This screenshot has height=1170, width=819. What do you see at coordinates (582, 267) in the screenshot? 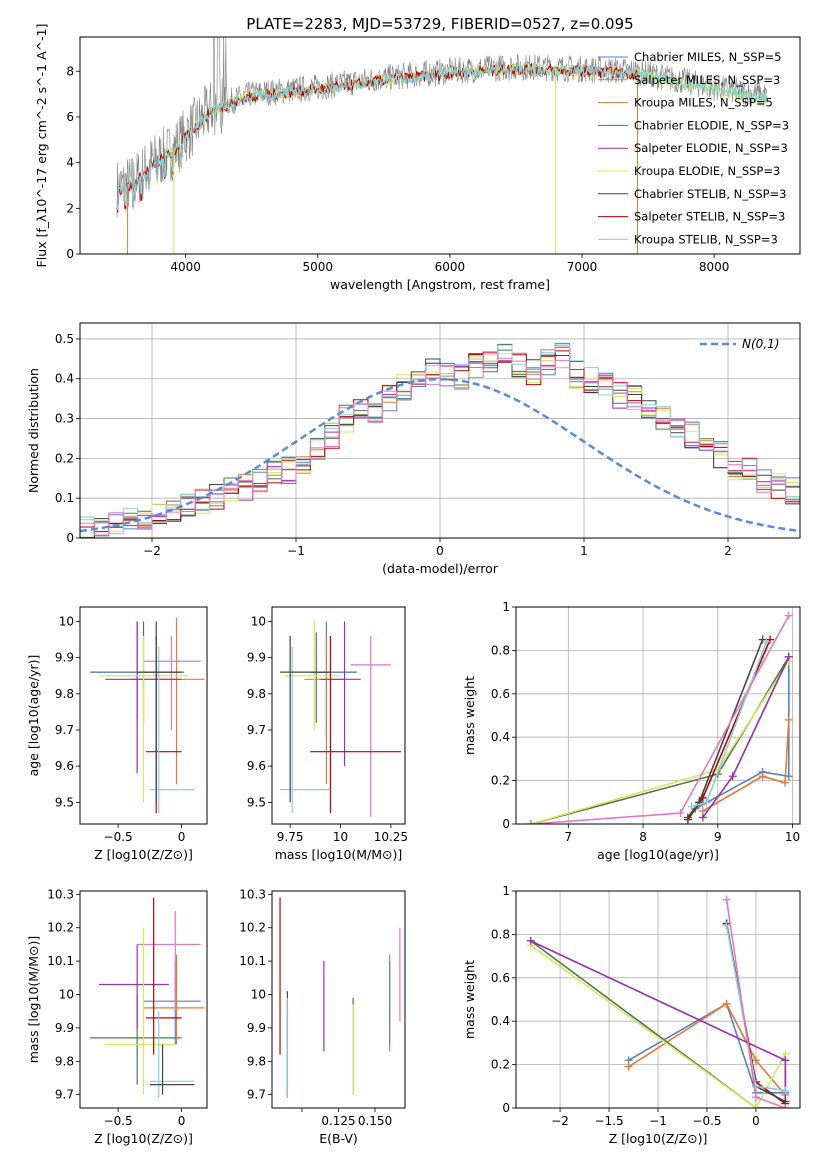
I see `x-tick-label: 7000` at bounding box center [582, 267].